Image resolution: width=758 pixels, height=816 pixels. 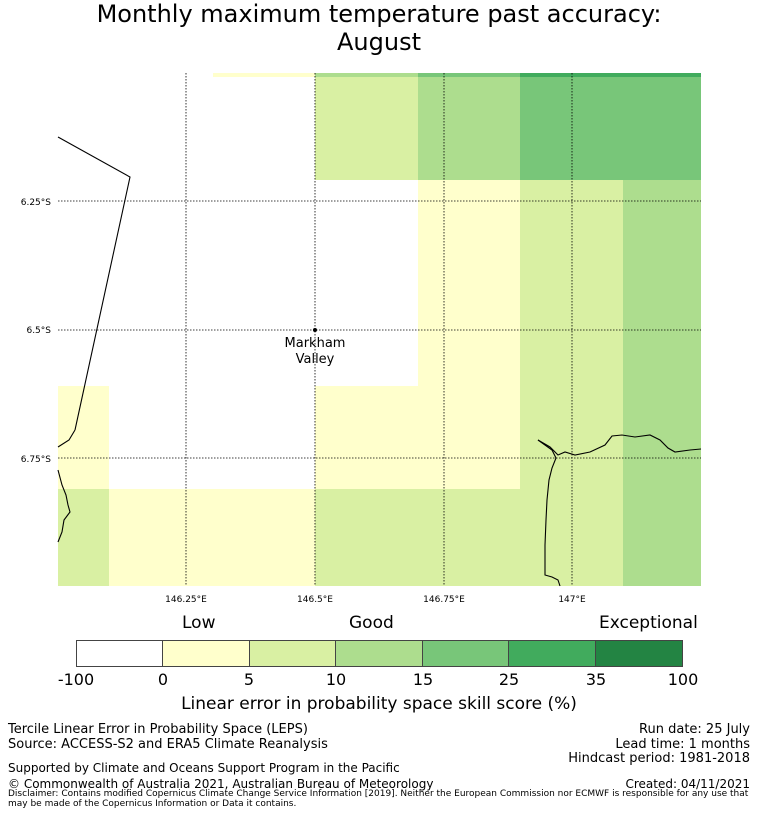 What do you see at coordinates (199, 623) in the screenshot?
I see `category-low: Low` at bounding box center [199, 623].